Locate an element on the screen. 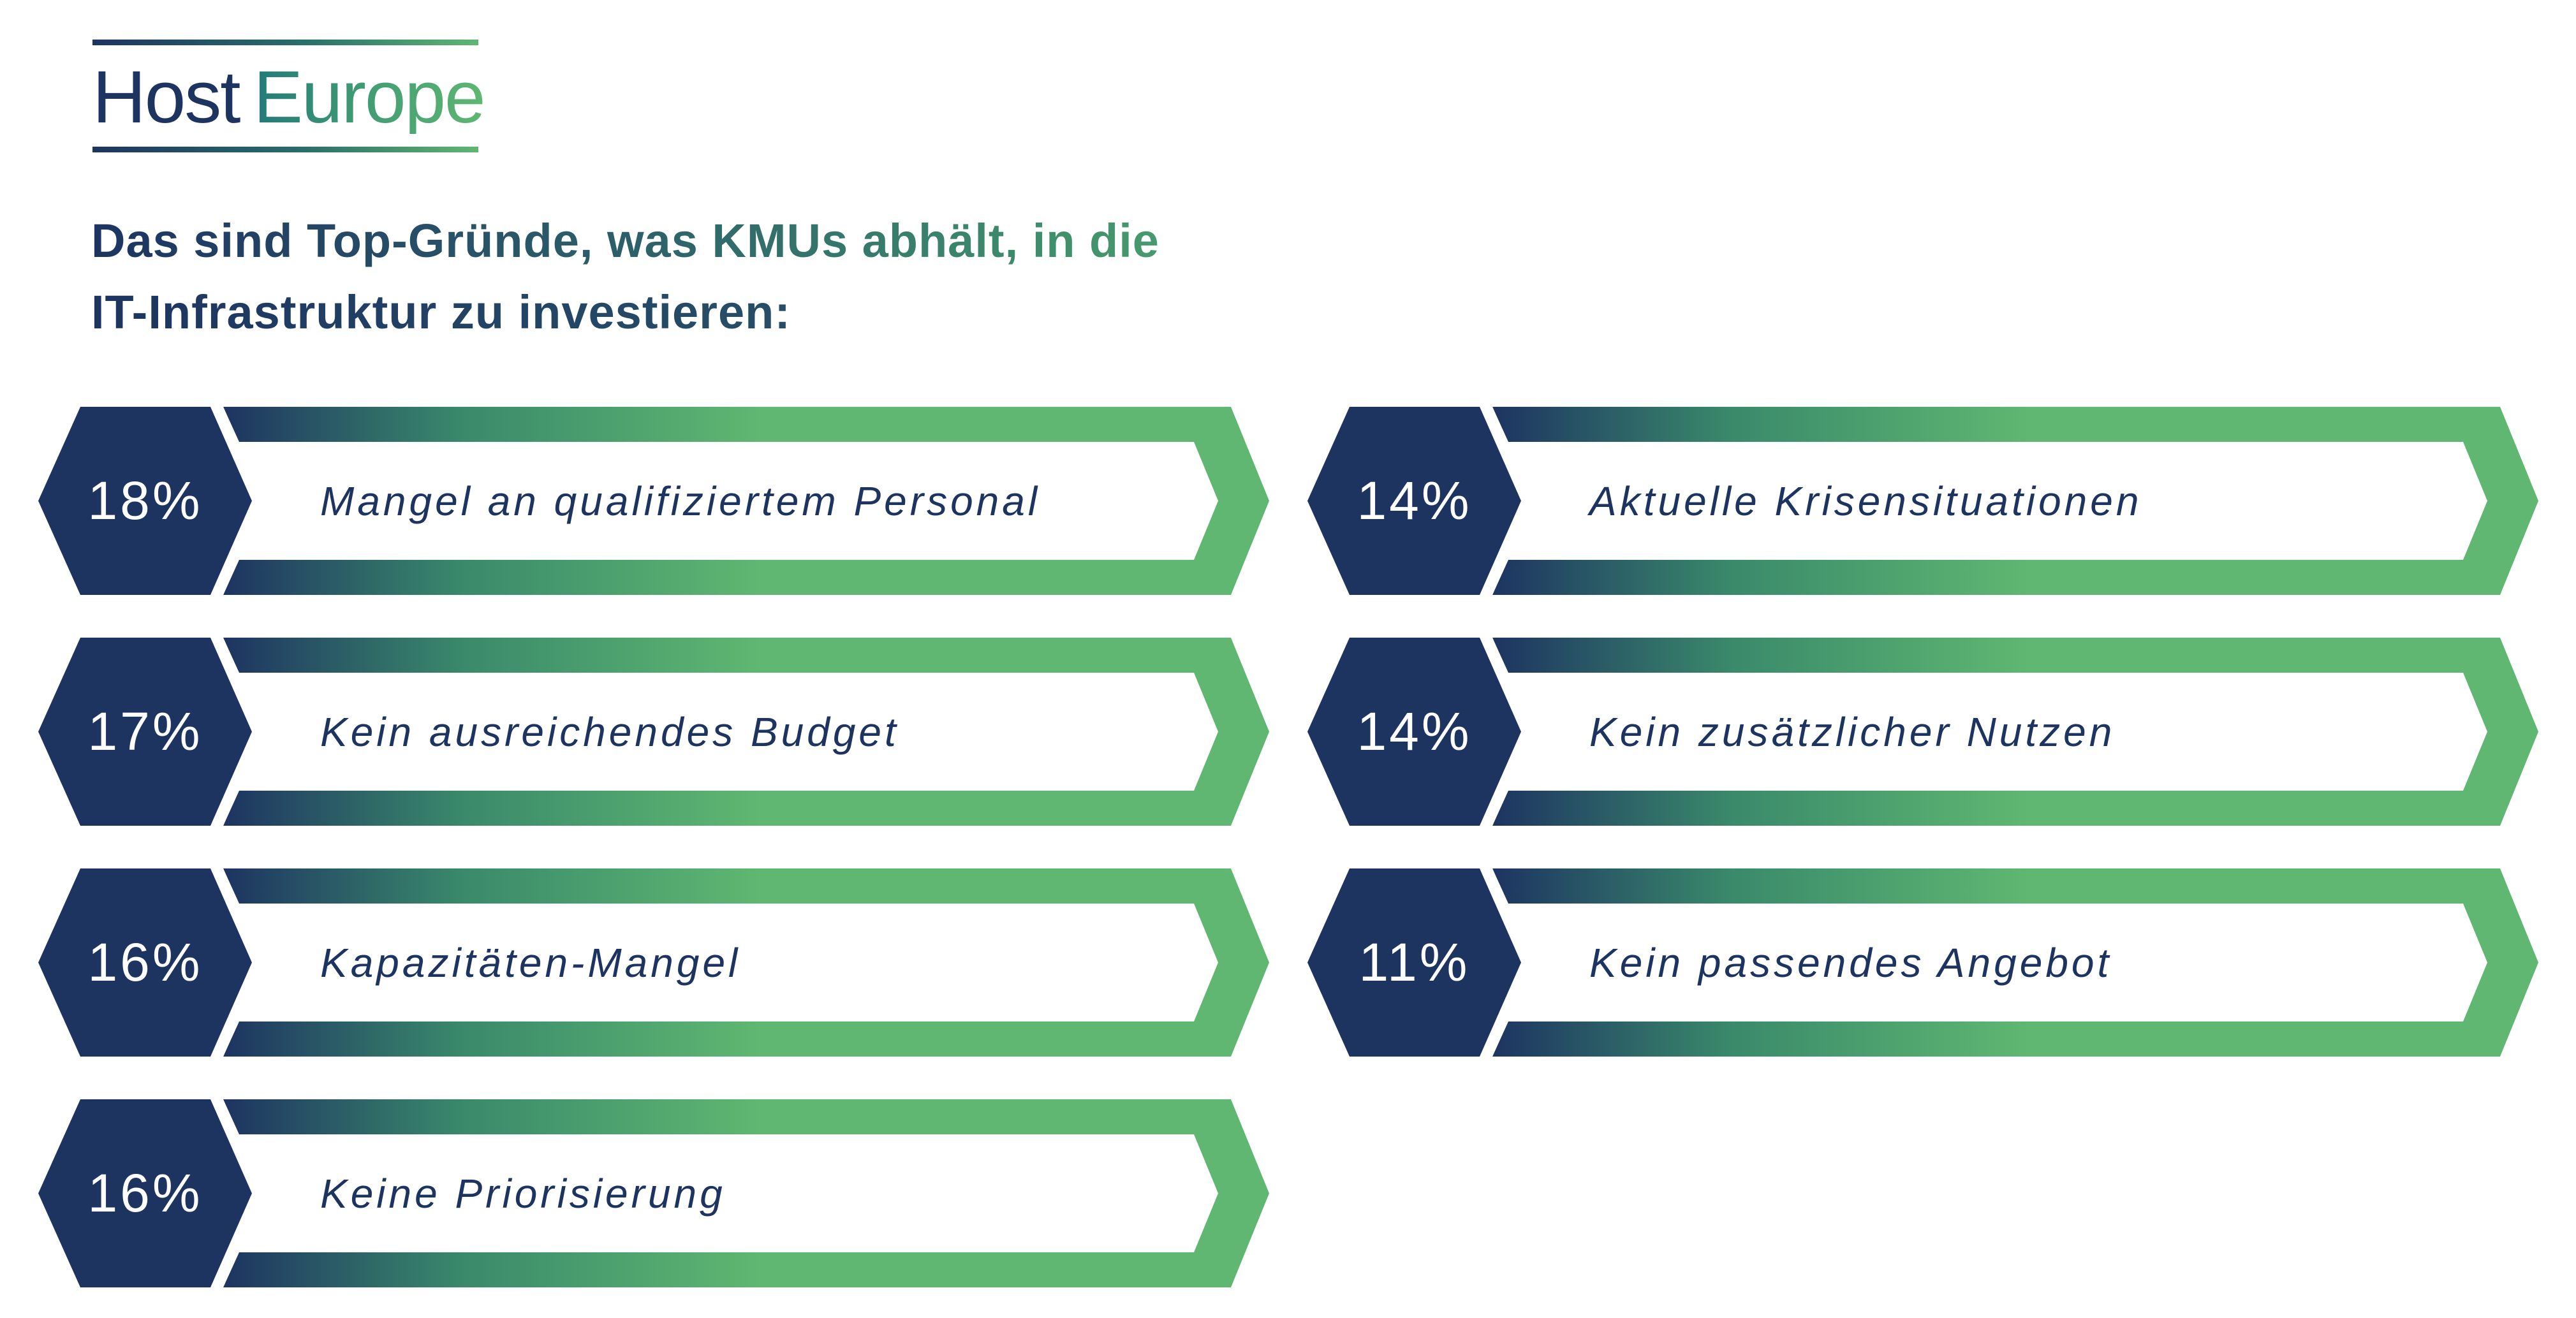  logo-wordmark: Host Europe is located at coordinates (289, 96).